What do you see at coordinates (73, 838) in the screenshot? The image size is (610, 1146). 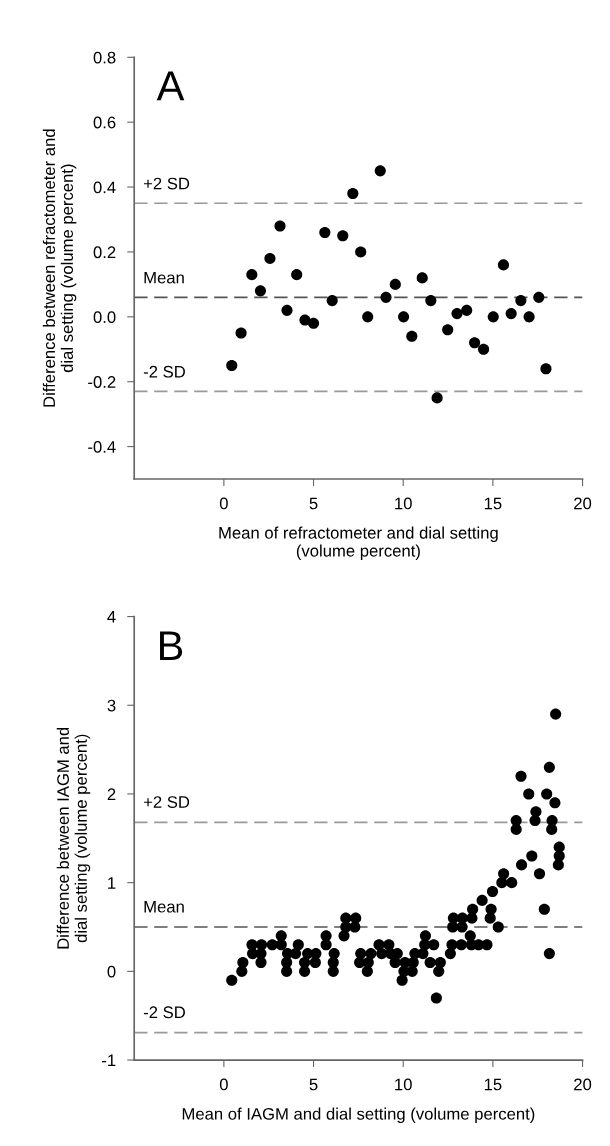 I see `y-axis-title: Difference between IAGM and dial setting (volume percent)` at bounding box center [73, 838].